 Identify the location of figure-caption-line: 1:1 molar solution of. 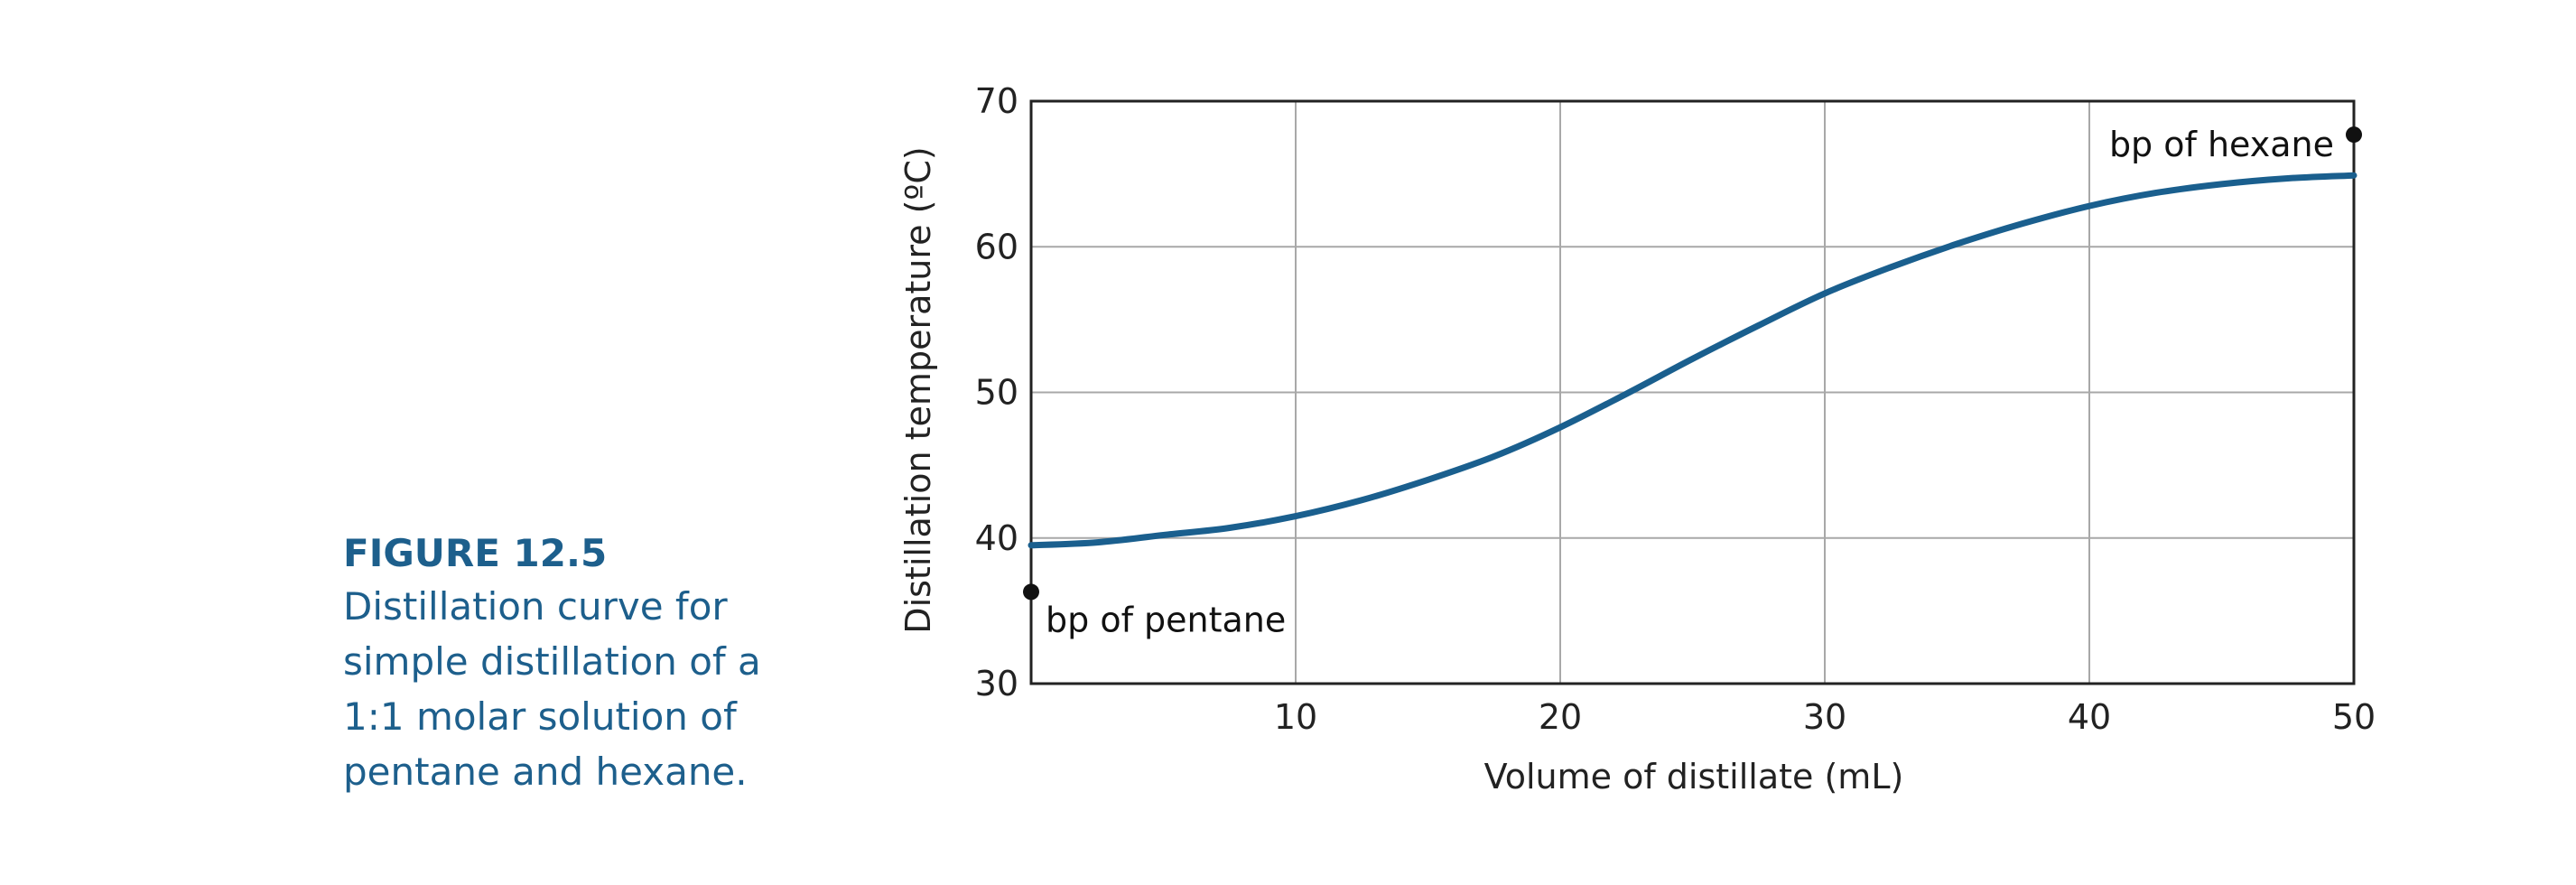
(540, 716).